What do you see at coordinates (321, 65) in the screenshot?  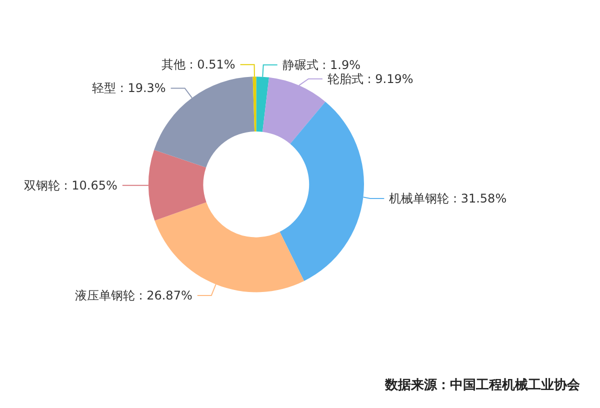 I see `slice-label: 静碾式 : 1.9%` at bounding box center [321, 65].